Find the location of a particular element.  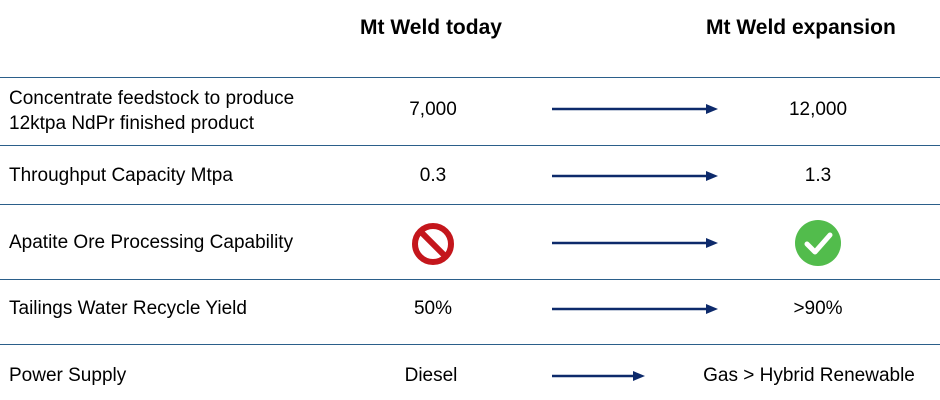

value-expansion: 12,000 is located at coordinates (818, 109).